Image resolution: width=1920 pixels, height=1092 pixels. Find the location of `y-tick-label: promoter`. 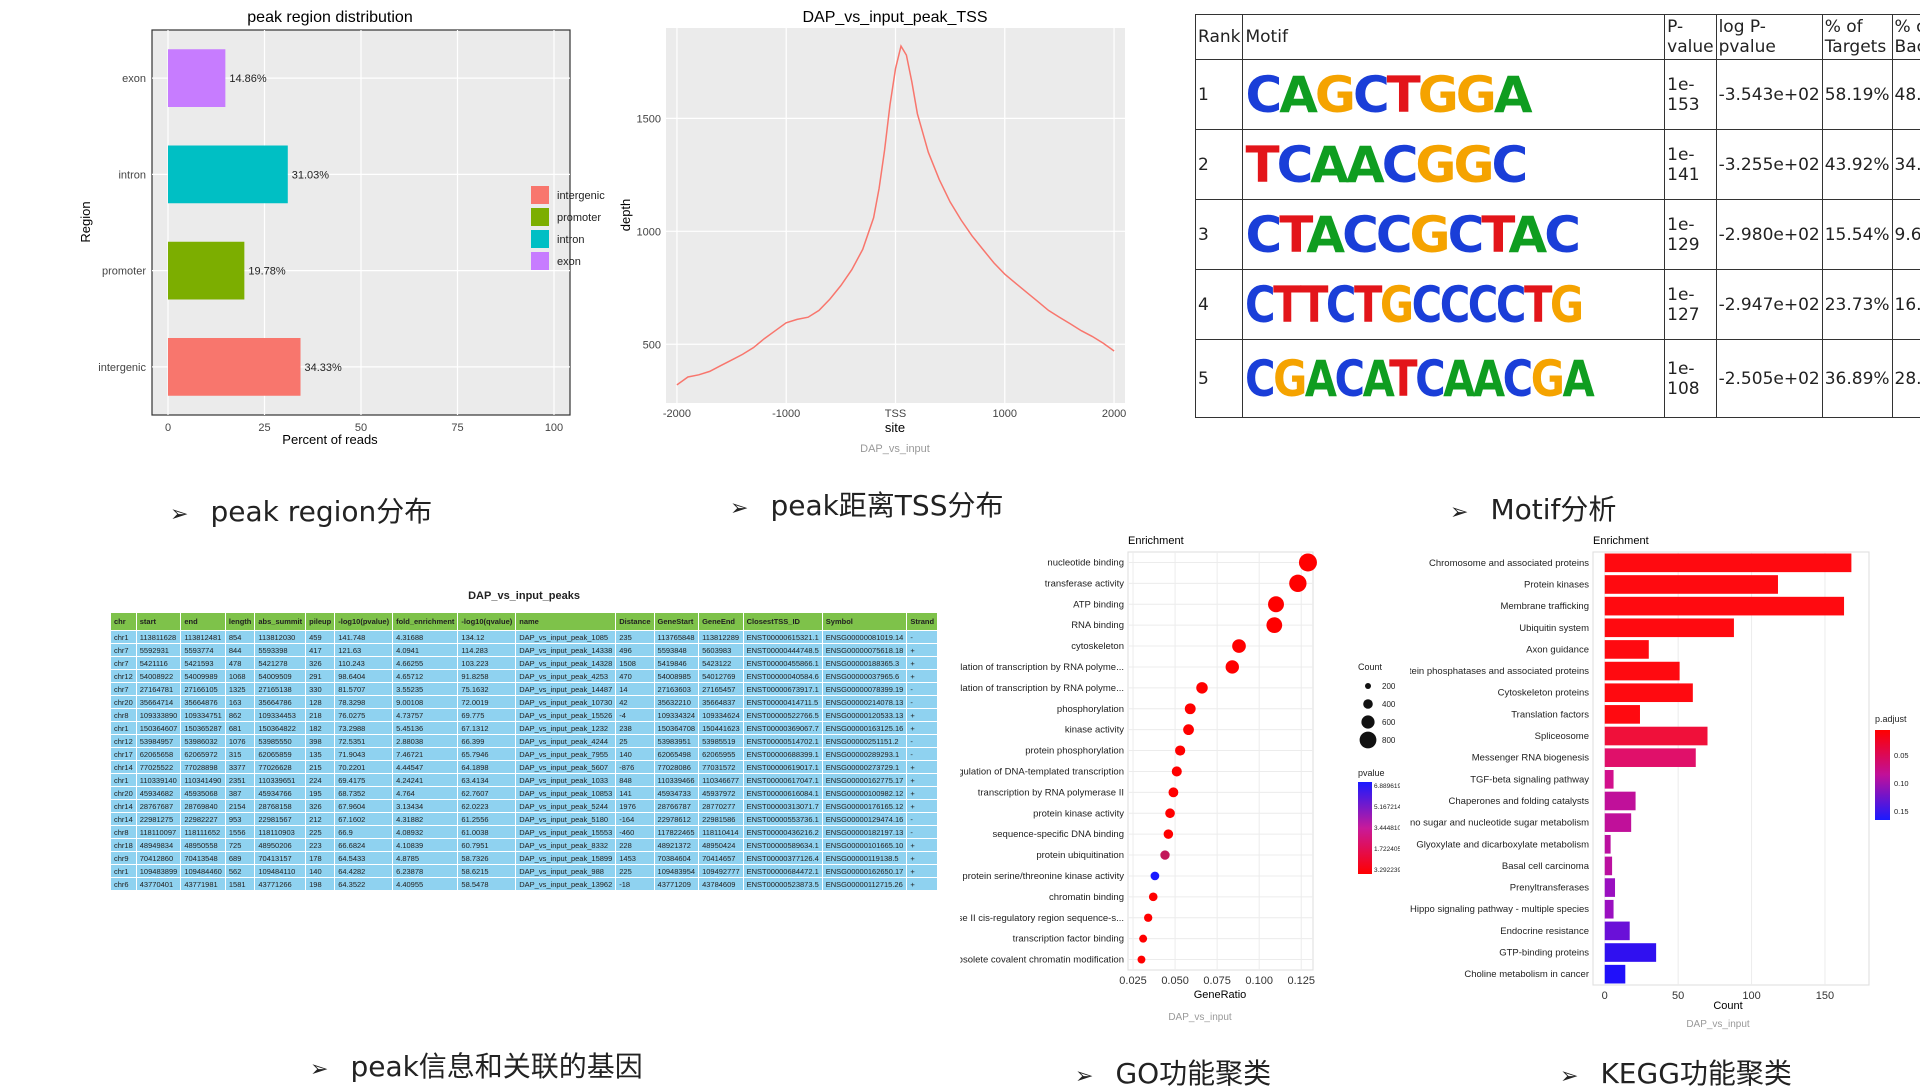

y-tick-label: promoter is located at coordinates (124, 272).